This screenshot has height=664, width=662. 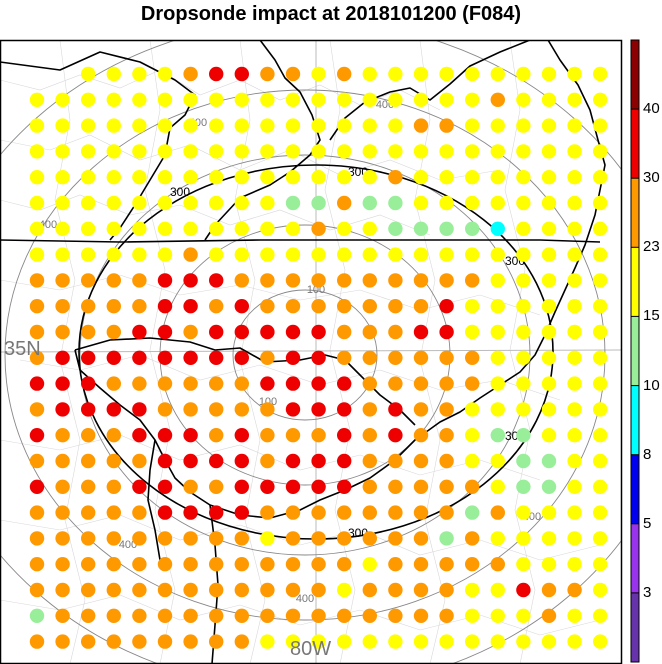 I want to click on colorbar, so click(x=635, y=351).